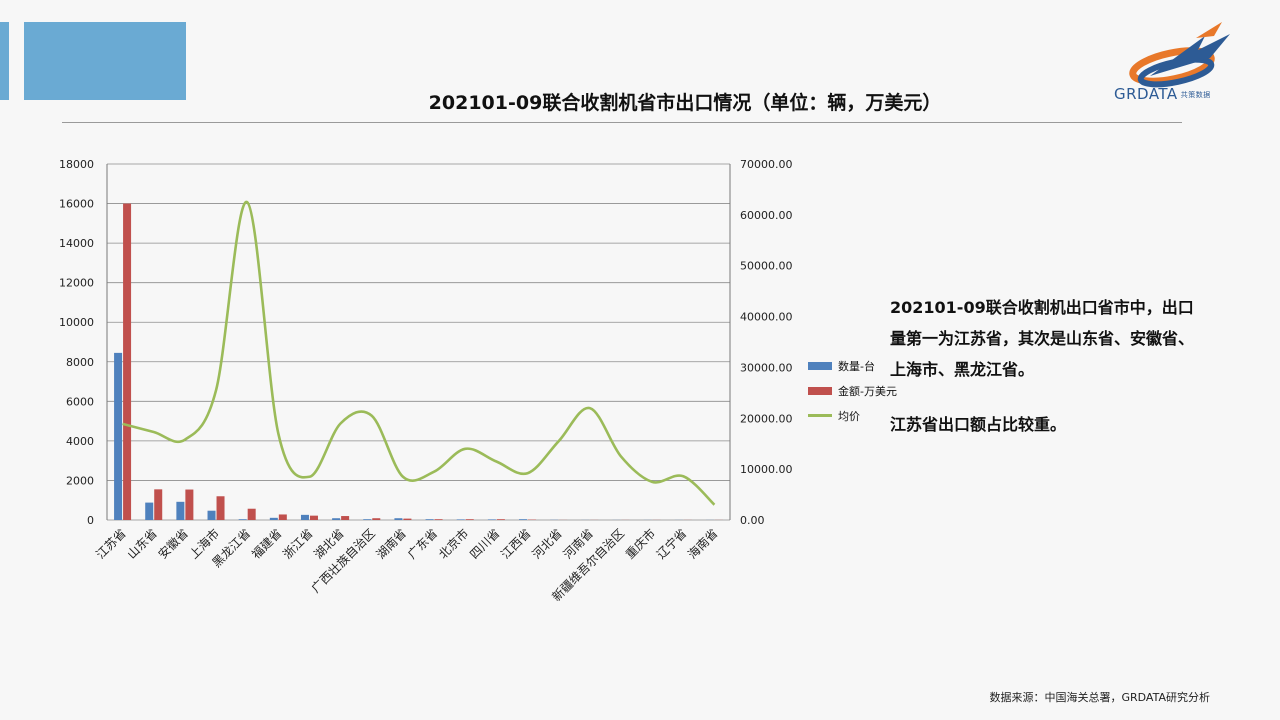  Describe the element at coordinates (766, 215) in the screenshot. I see `y-right-tick-label: 60000.00` at that location.